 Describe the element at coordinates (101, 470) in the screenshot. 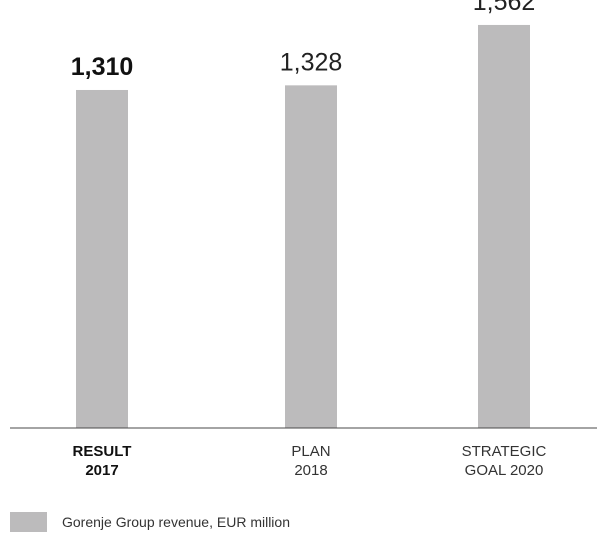

I see `category-label-0-line-1: 2017` at that location.